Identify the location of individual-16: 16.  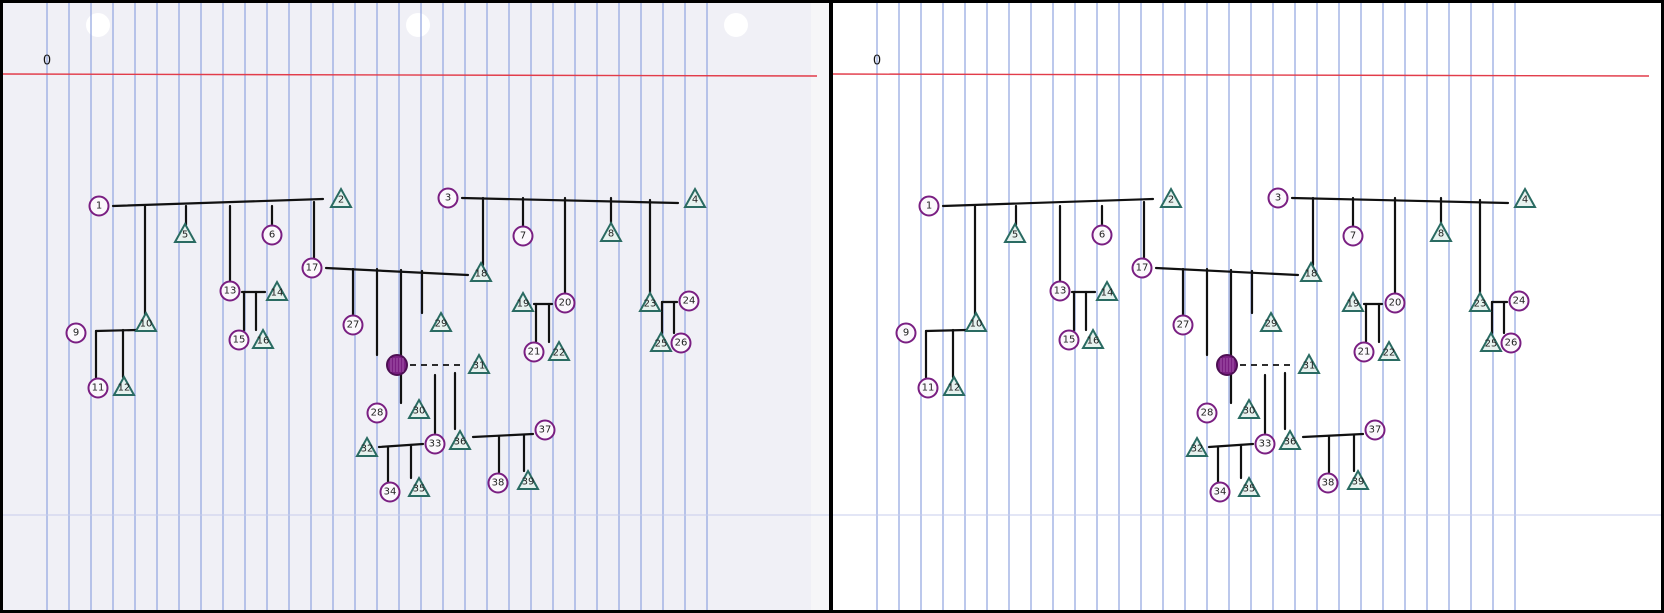
(1093, 338).